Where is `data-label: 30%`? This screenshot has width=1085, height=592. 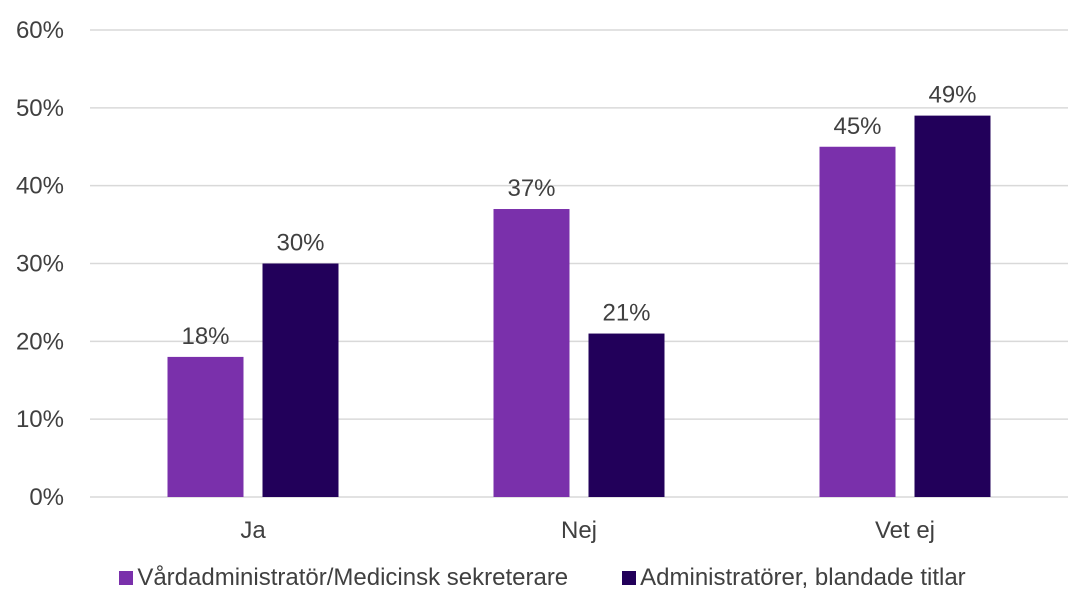
data-label: 30% is located at coordinates (300, 243).